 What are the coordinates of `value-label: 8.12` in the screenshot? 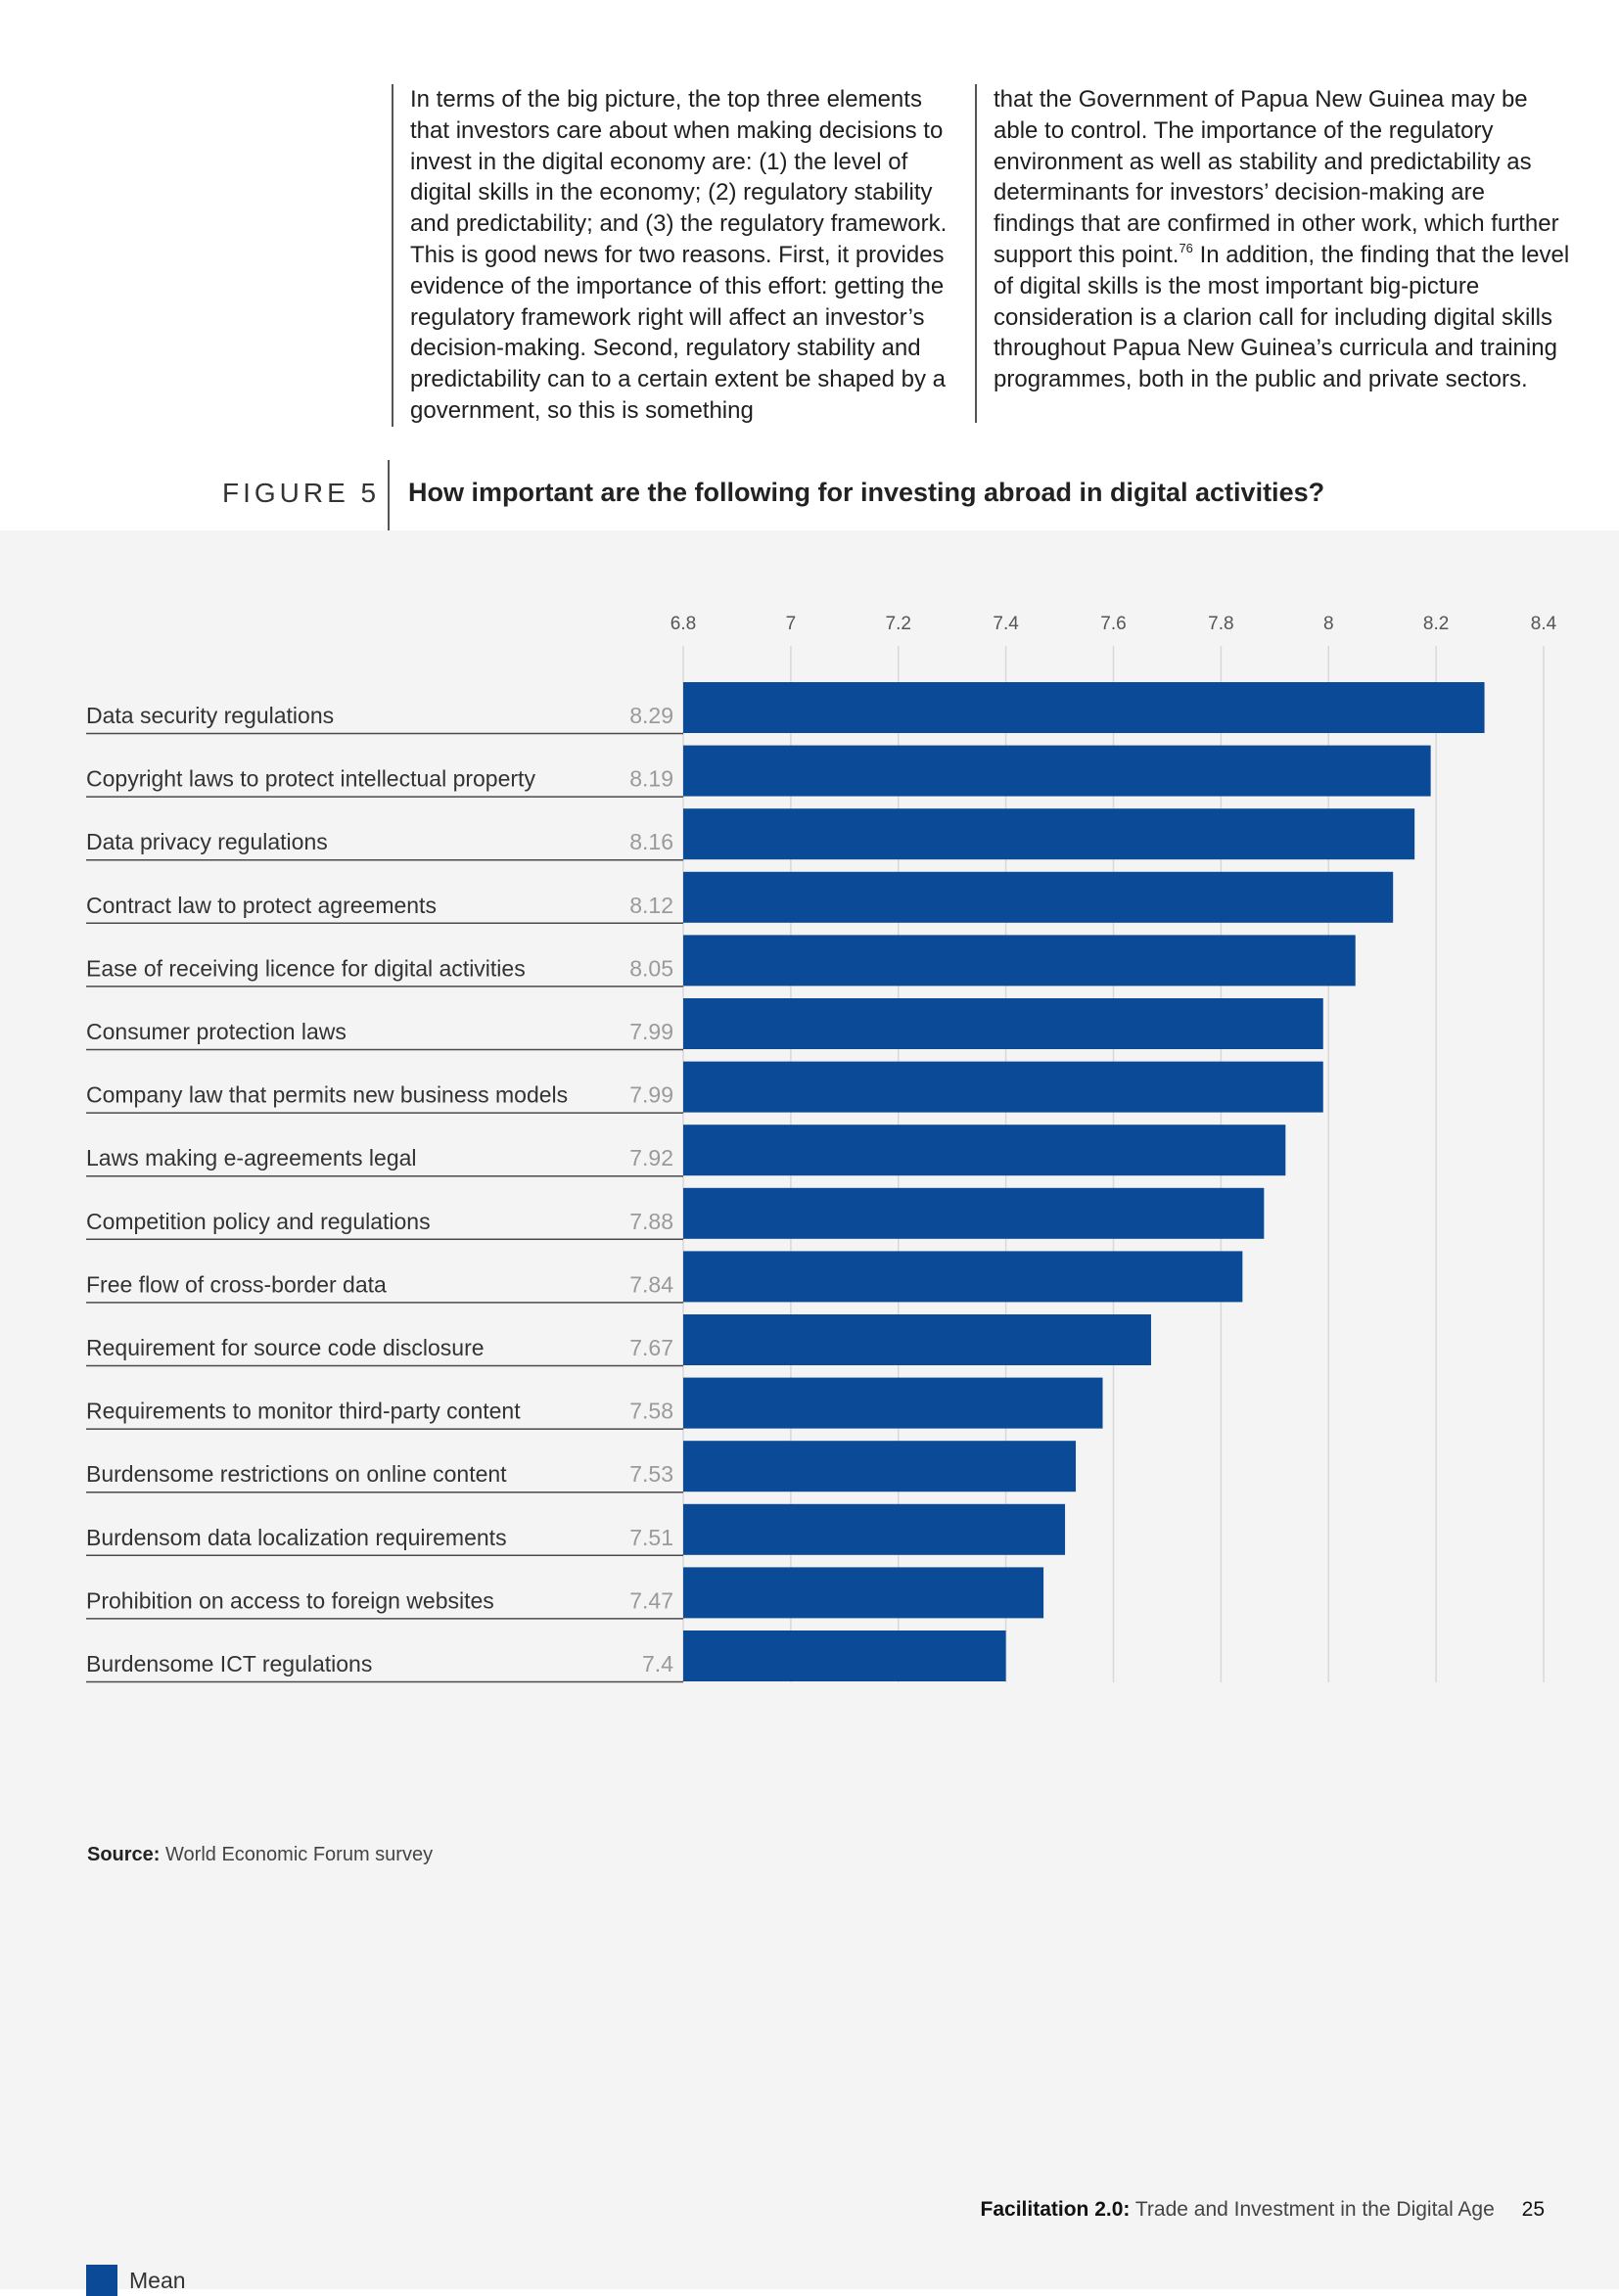 It's located at (651, 905).